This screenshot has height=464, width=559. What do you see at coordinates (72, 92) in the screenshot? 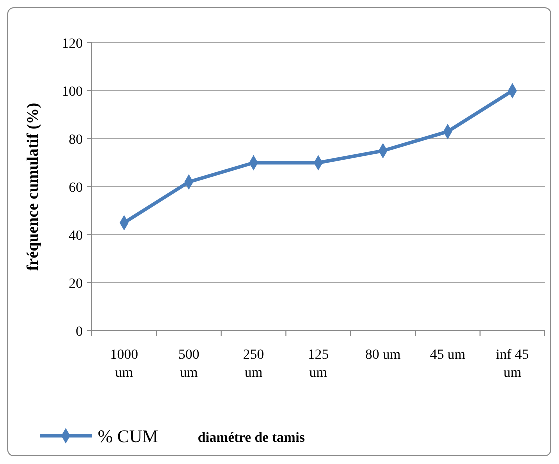
I see `y-tick-label: 100` at bounding box center [72, 92].